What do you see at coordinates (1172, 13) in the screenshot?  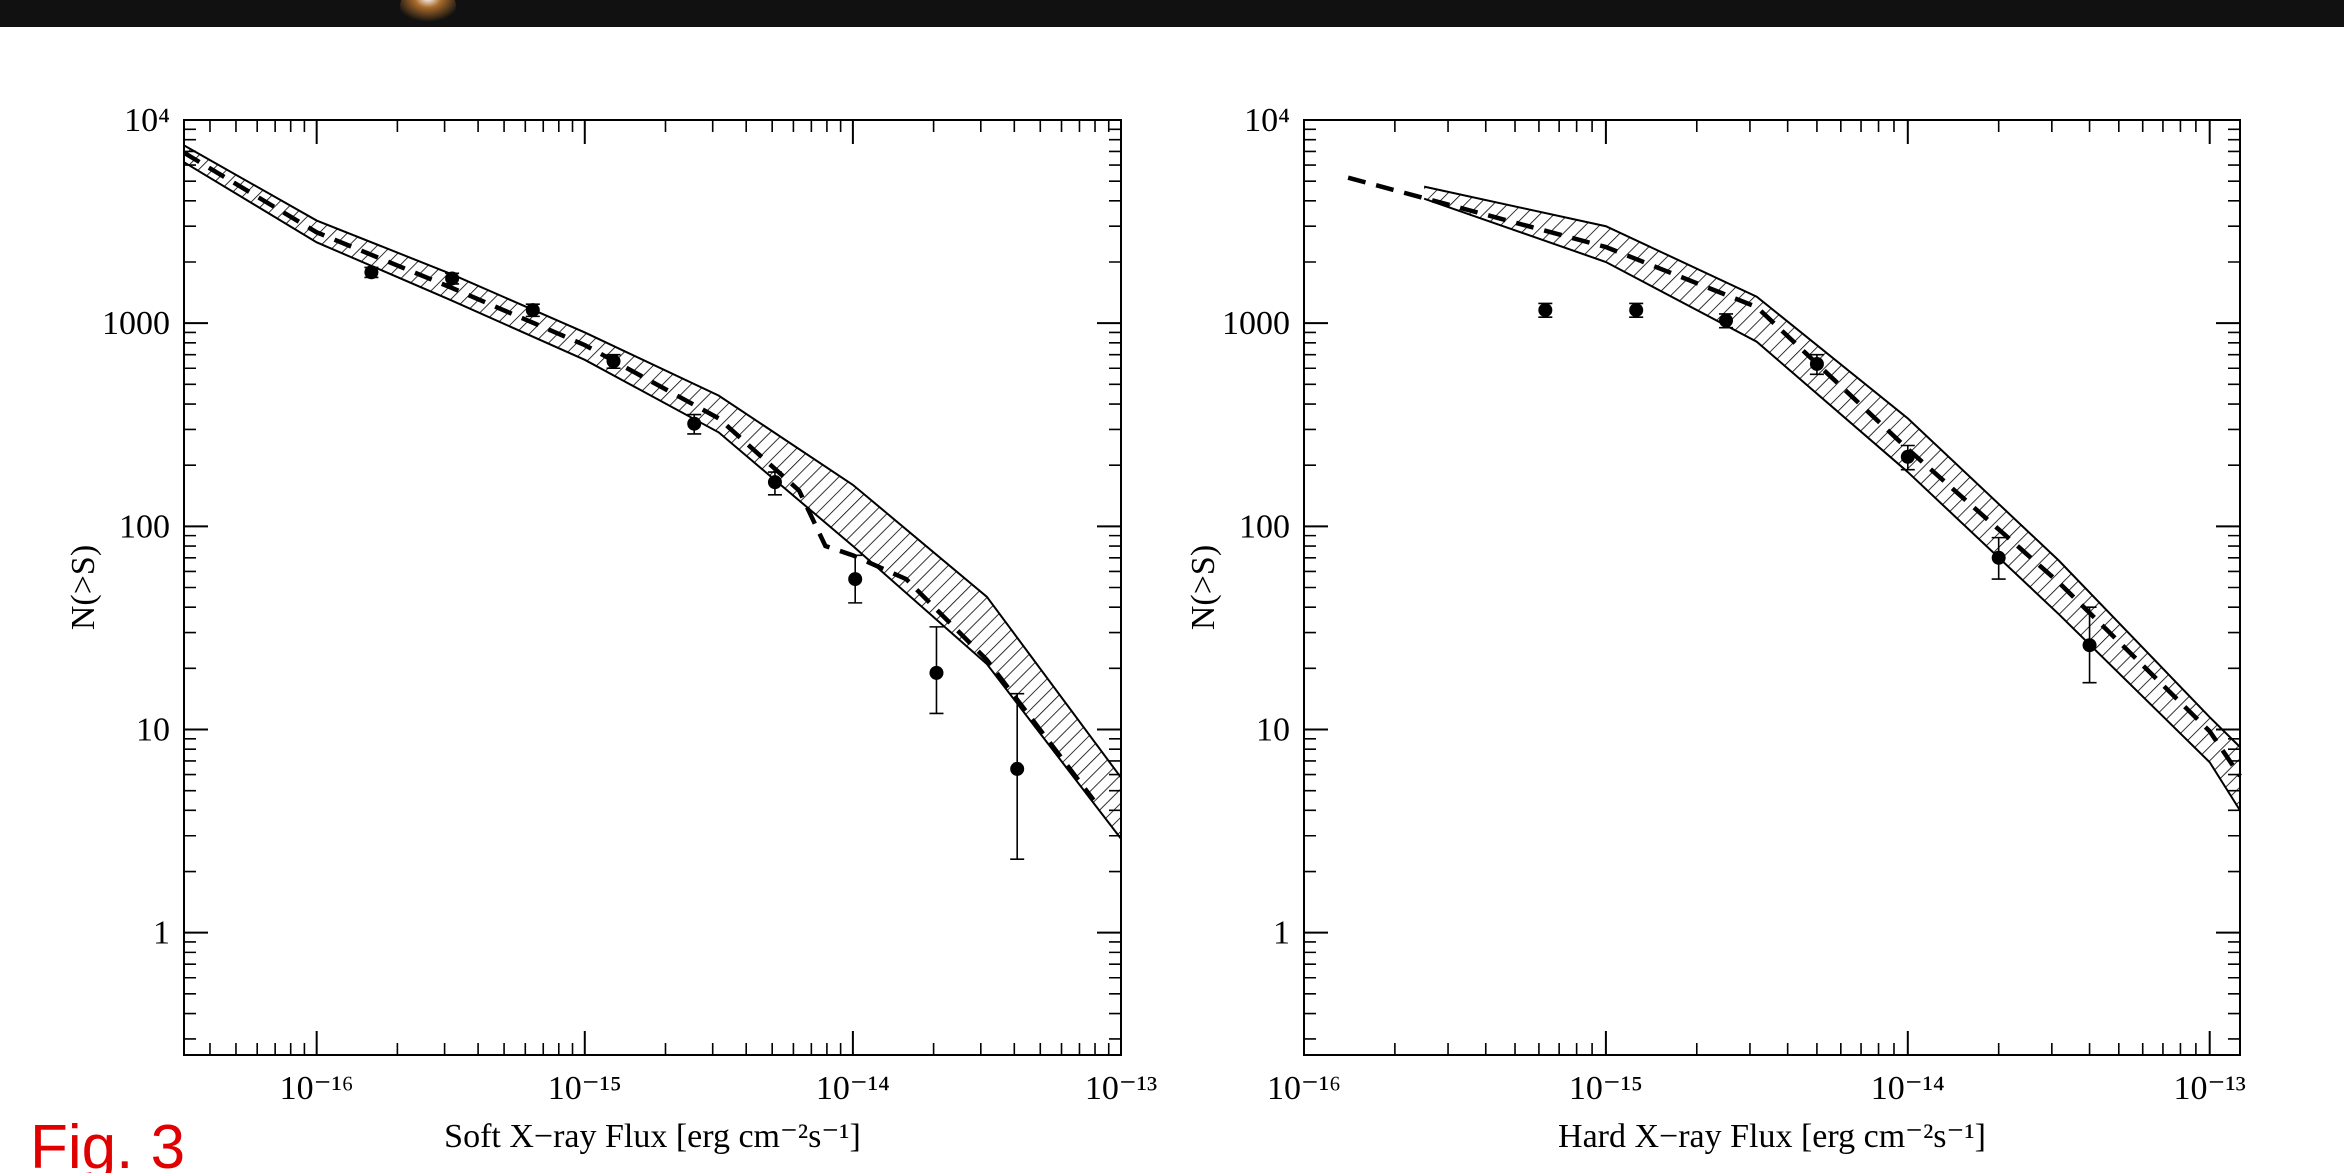 I see `top-banner` at bounding box center [1172, 13].